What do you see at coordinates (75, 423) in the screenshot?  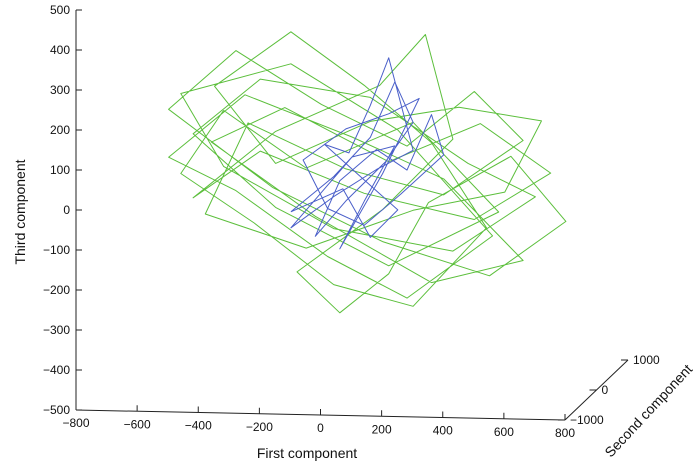 I see `x-tick-label: −800` at bounding box center [75, 423].